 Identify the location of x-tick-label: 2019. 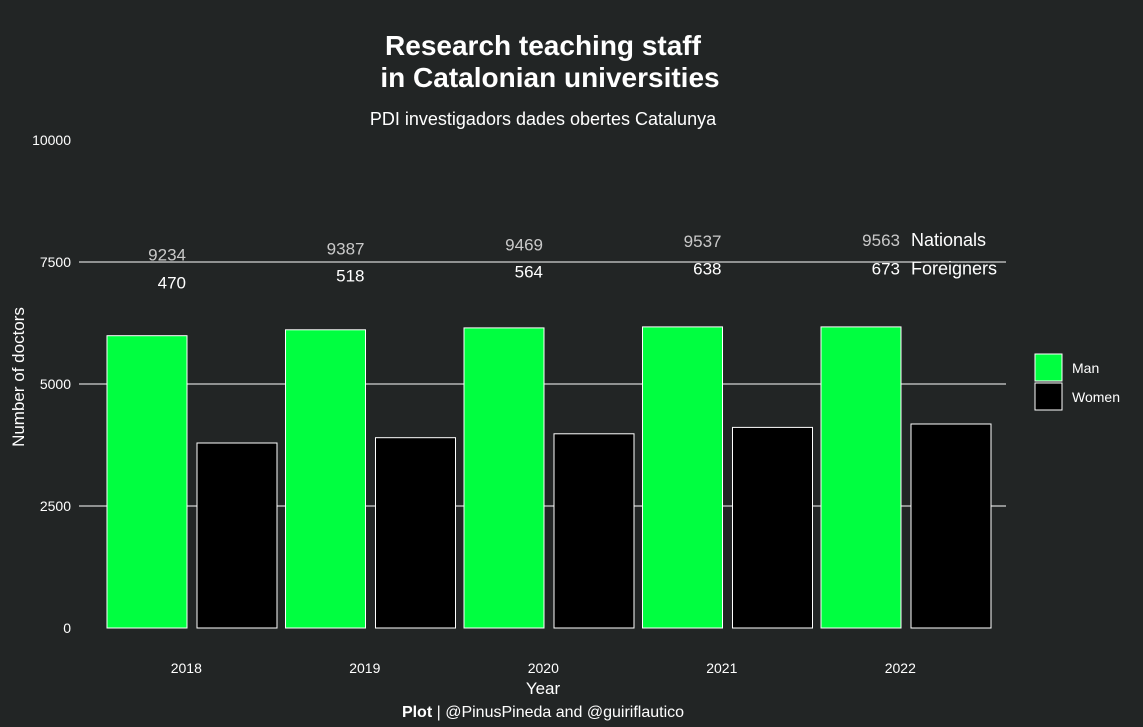
(364, 668).